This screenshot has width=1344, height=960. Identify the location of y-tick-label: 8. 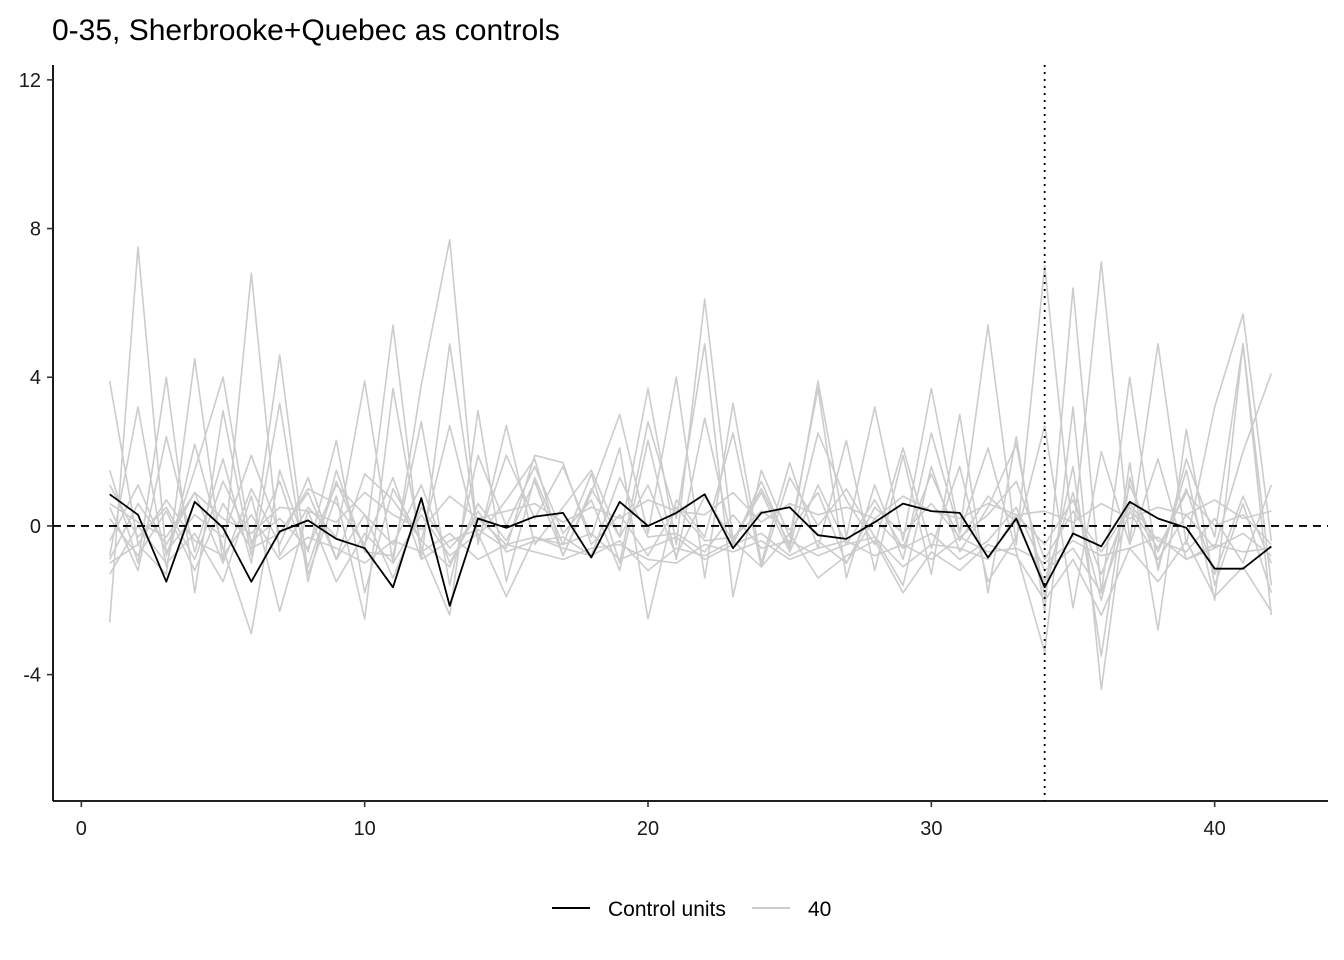
(35, 230).